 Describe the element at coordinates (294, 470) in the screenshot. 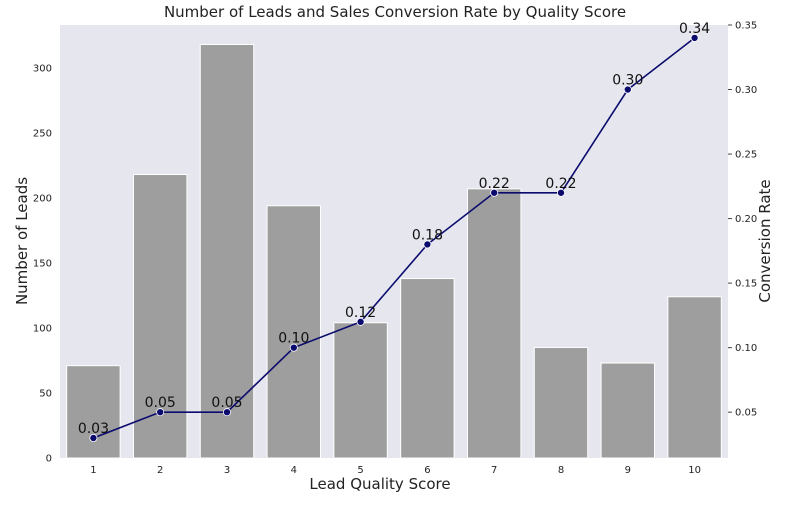

I see `x-tick-label: 4` at that location.